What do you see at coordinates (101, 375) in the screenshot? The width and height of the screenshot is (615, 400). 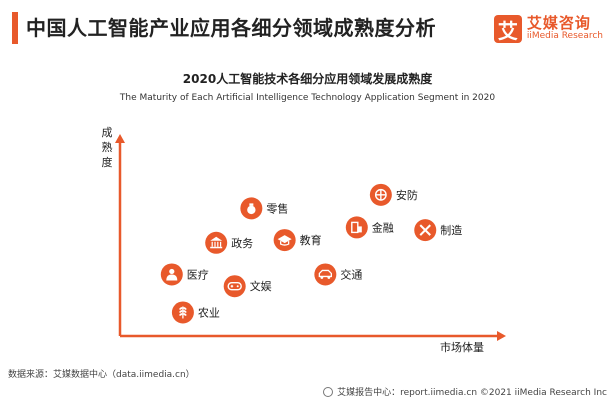 I see `data-source: 数据来源：艾媒数据中心（data.iimedia.cn）` at bounding box center [101, 375].